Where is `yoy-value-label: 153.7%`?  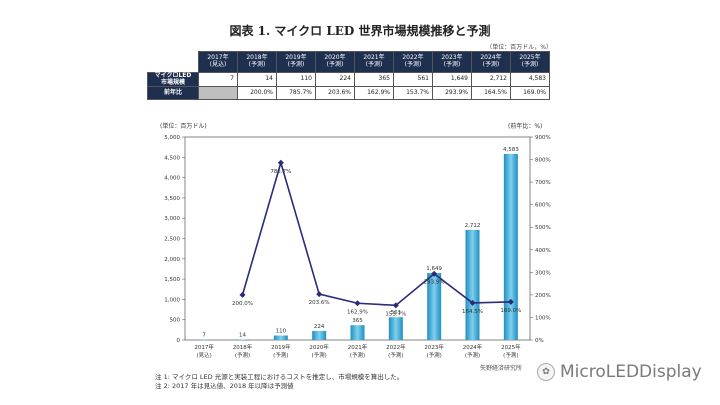 yoy-value-label: 153.7% is located at coordinates (395, 314).